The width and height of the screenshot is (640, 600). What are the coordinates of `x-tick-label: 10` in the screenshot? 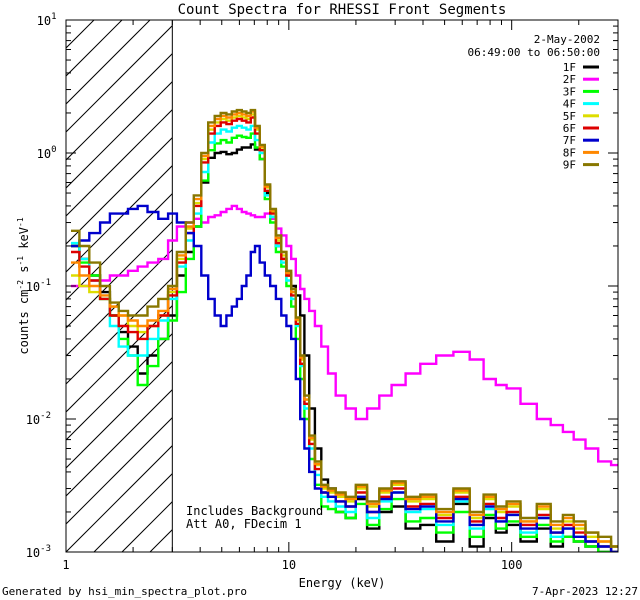 It's located at (289, 565).